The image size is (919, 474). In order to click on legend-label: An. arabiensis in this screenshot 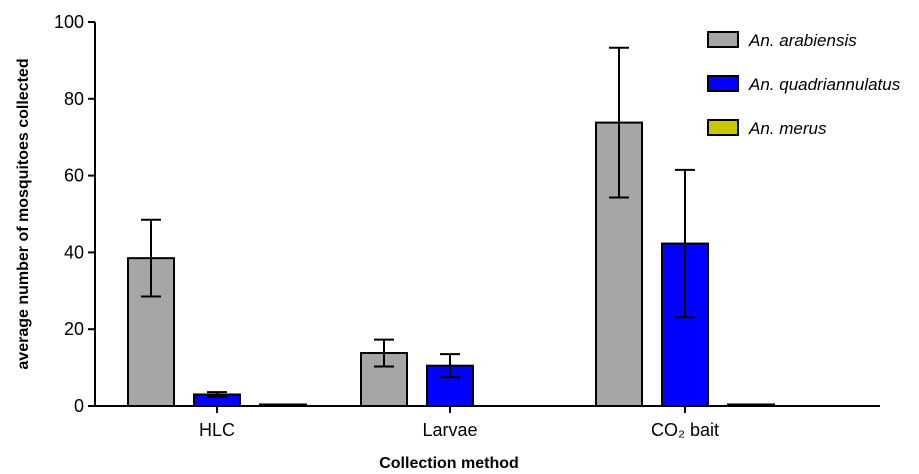, I will do `click(802, 40)`.